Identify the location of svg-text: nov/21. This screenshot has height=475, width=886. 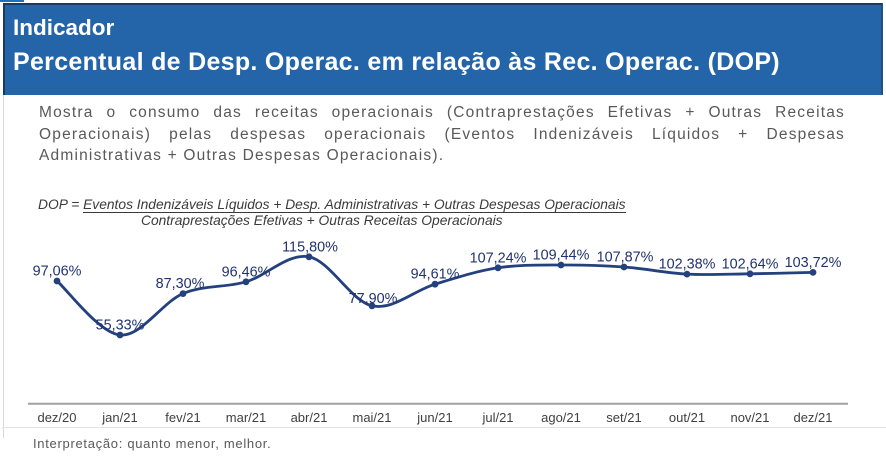
(749, 417).